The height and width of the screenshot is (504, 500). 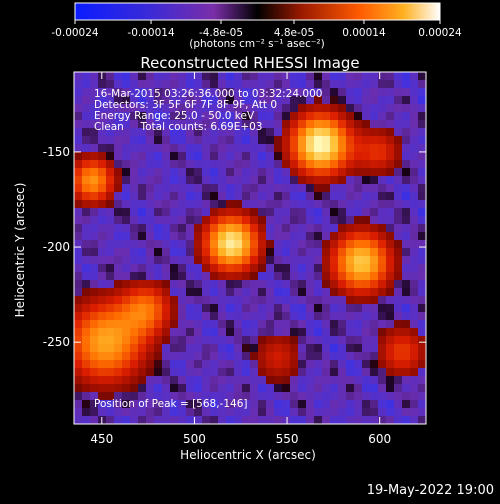 I want to click on y-tick-label: -250, so click(x=56, y=342).